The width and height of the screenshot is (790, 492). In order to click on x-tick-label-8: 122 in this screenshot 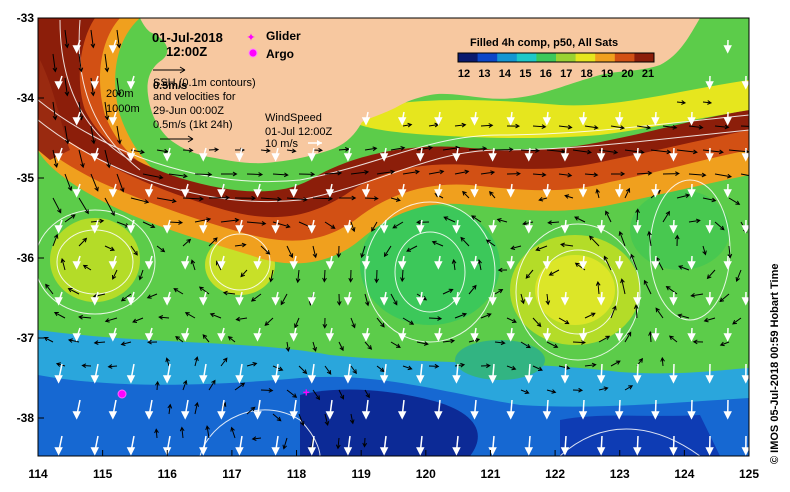, I will do `click(555, 474)`.